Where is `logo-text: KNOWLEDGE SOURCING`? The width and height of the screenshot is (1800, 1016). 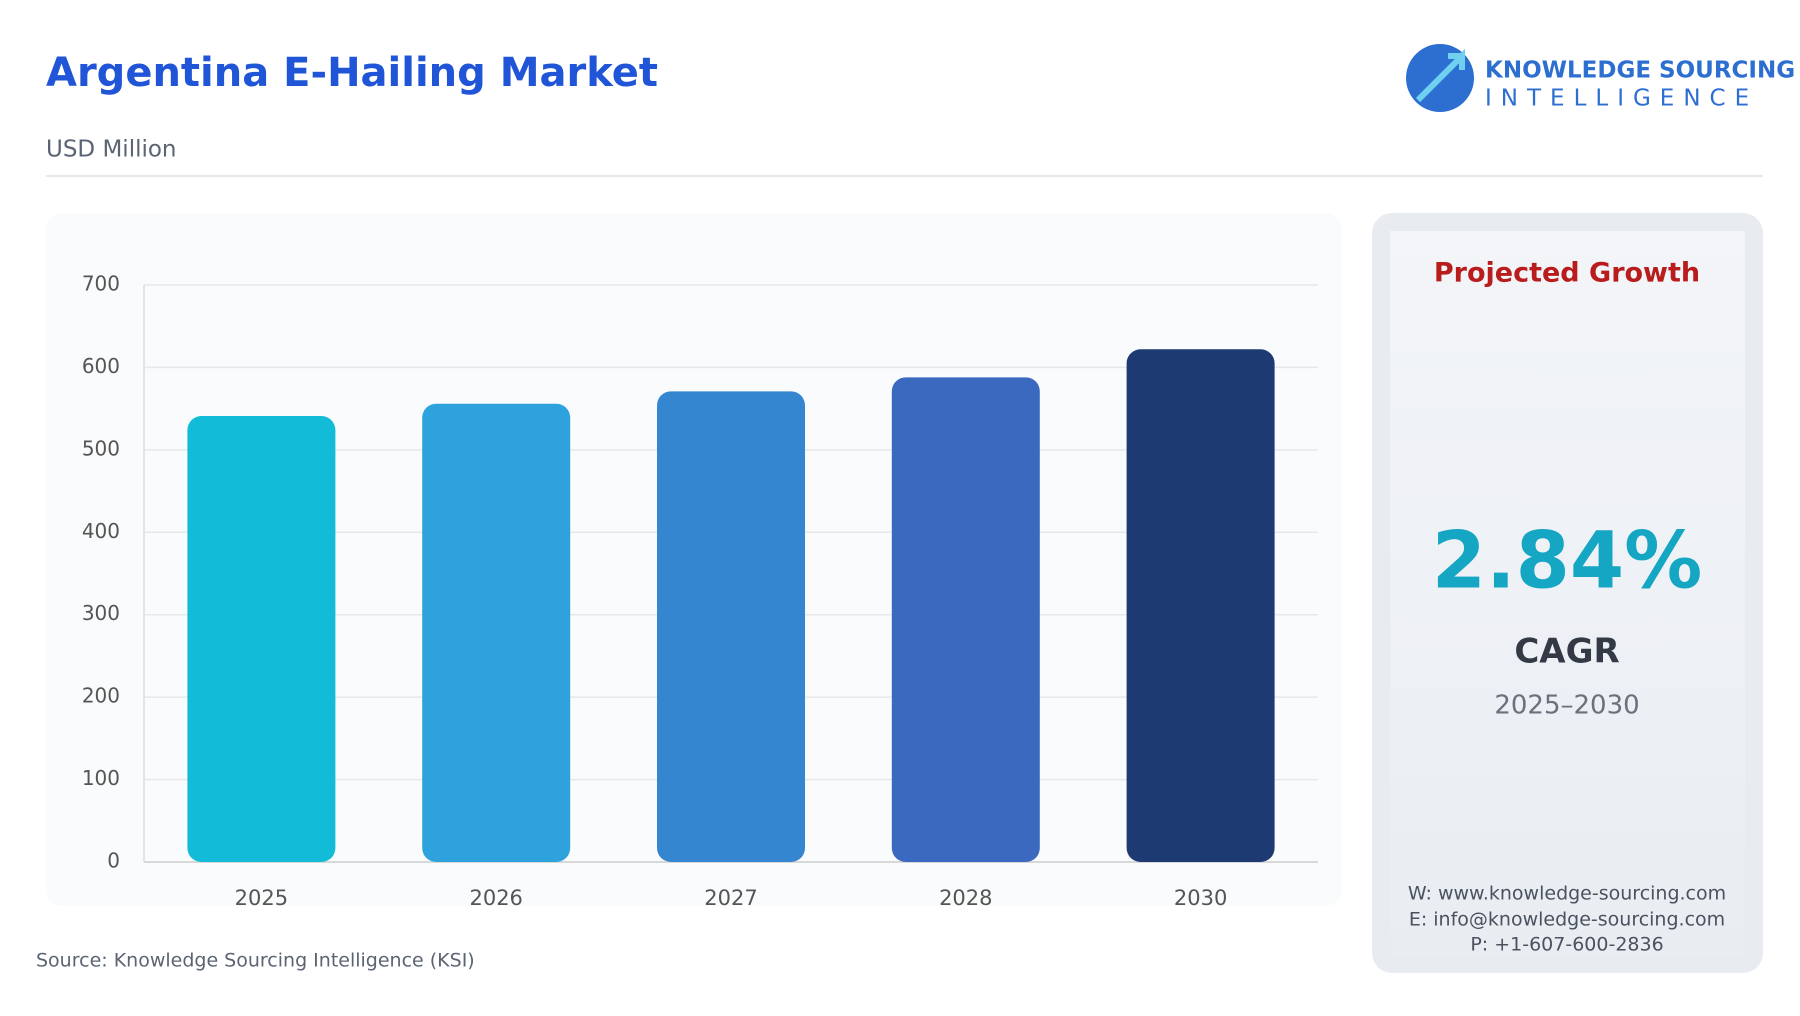 logo-text: KNOWLEDGE SOURCING is located at coordinates (1640, 71).